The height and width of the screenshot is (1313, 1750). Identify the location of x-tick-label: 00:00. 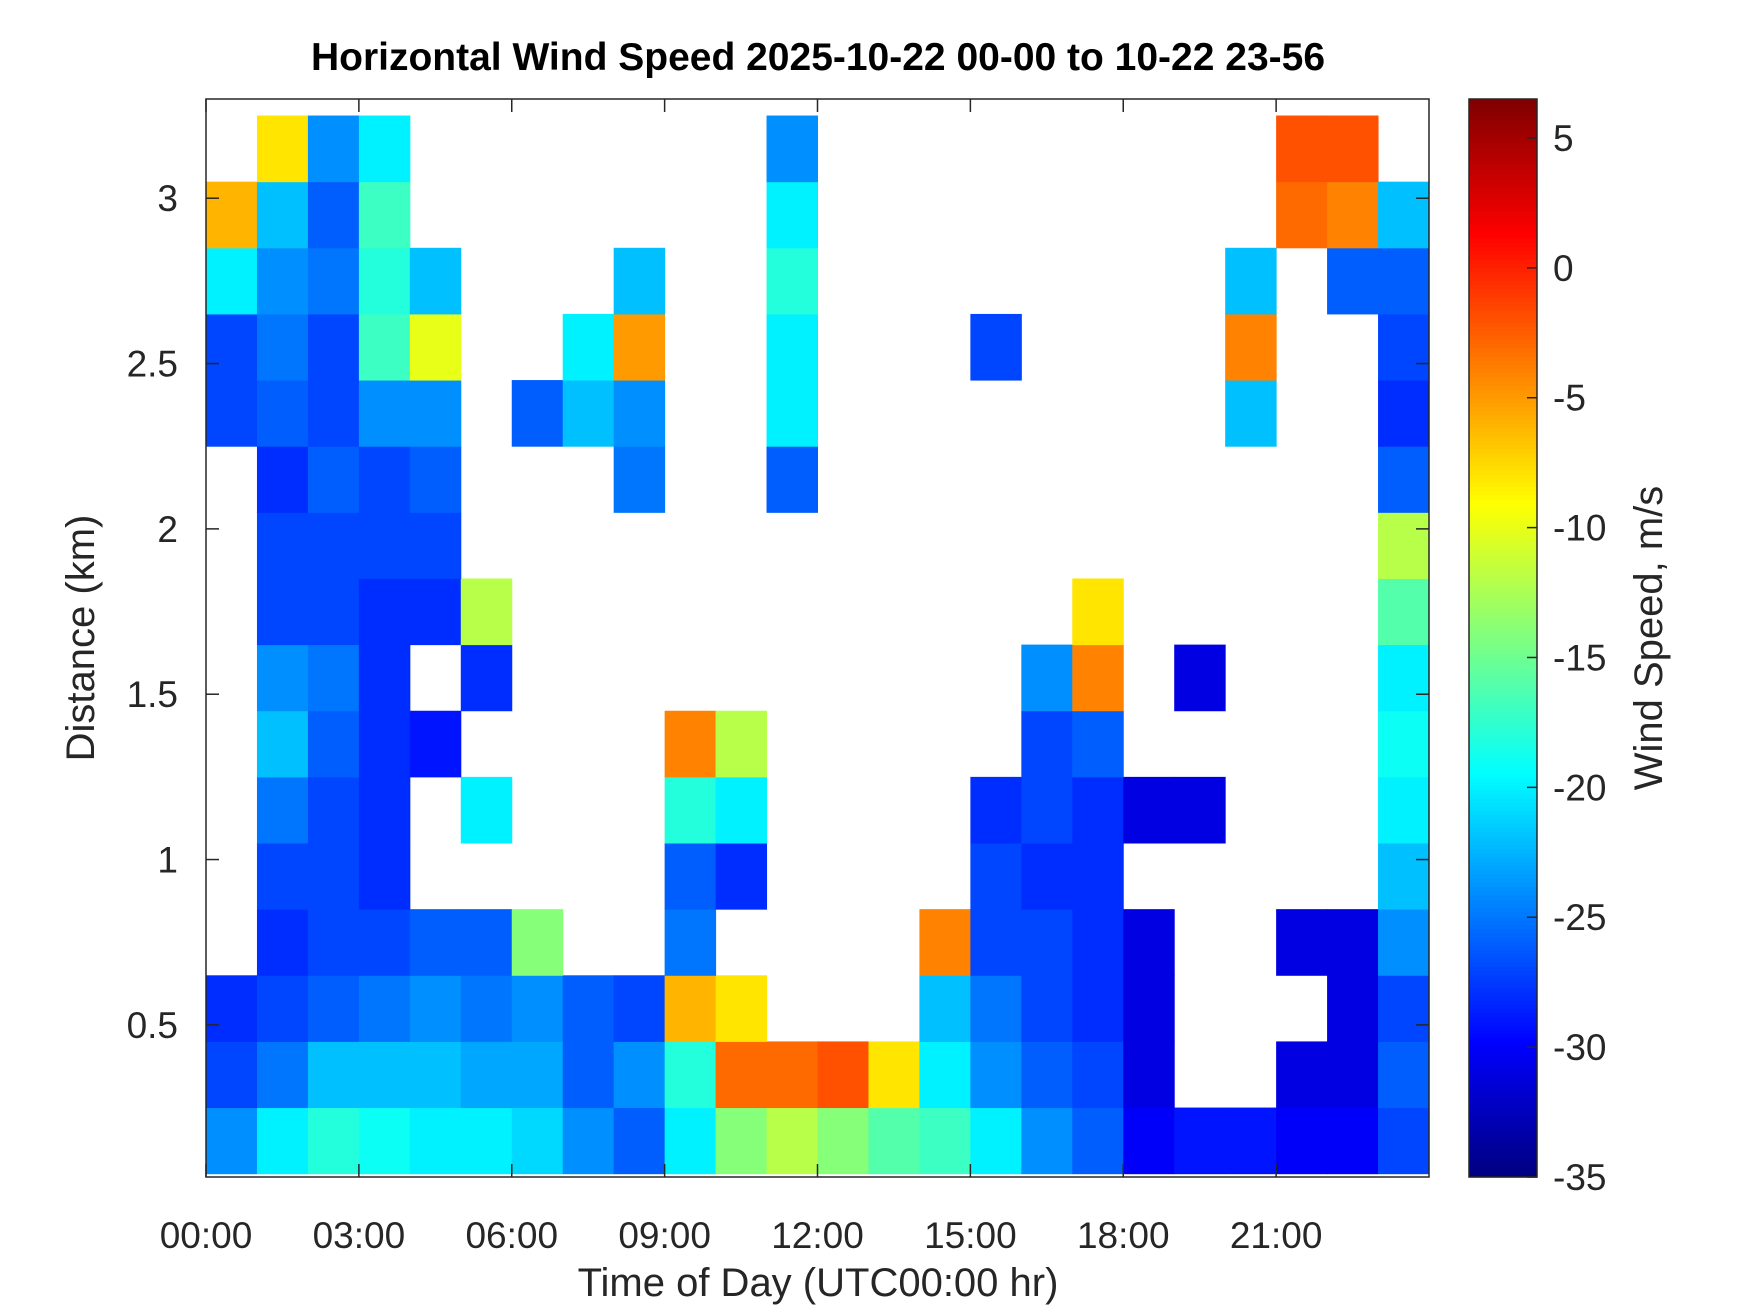
(206, 1235).